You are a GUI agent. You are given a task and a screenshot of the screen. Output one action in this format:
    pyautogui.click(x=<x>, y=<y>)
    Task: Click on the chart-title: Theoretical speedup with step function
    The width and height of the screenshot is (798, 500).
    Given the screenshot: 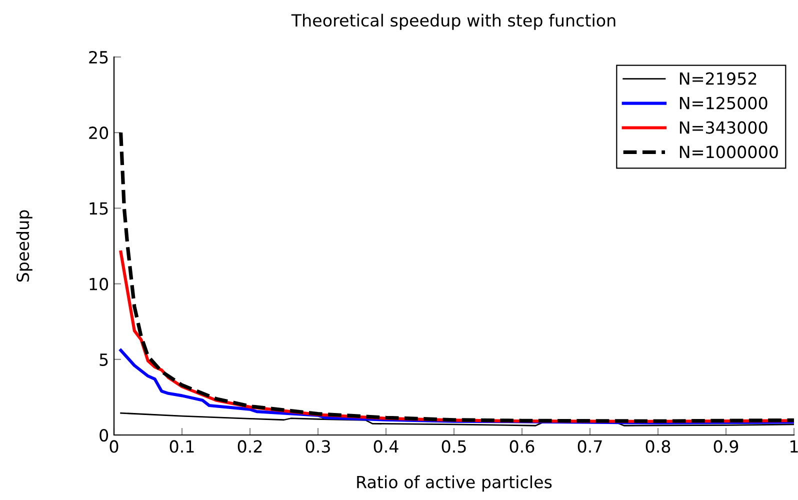 What is the action you would take?
    pyautogui.click(x=453, y=22)
    